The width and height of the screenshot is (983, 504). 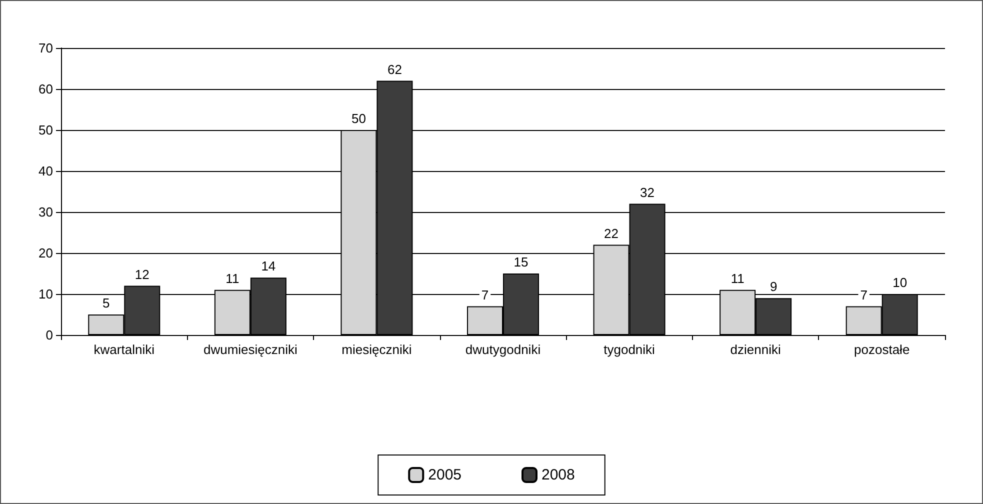 I want to click on data-label: 22, so click(x=611, y=233).